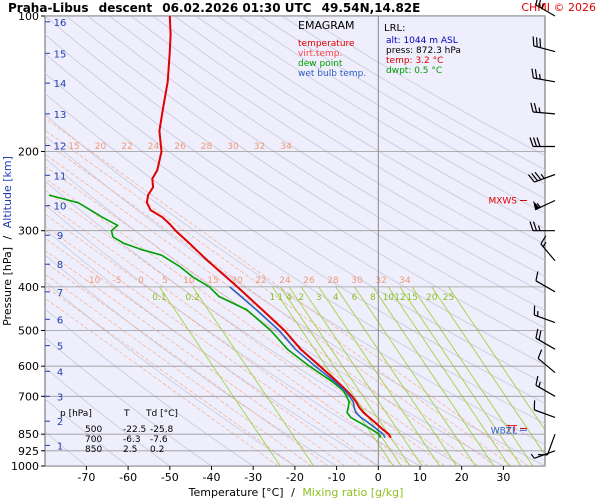 The width and height of the screenshot is (600, 500). Describe the element at coordinates (86, 477) in the screenshot. I see `x-tick-label: -70` at that location.